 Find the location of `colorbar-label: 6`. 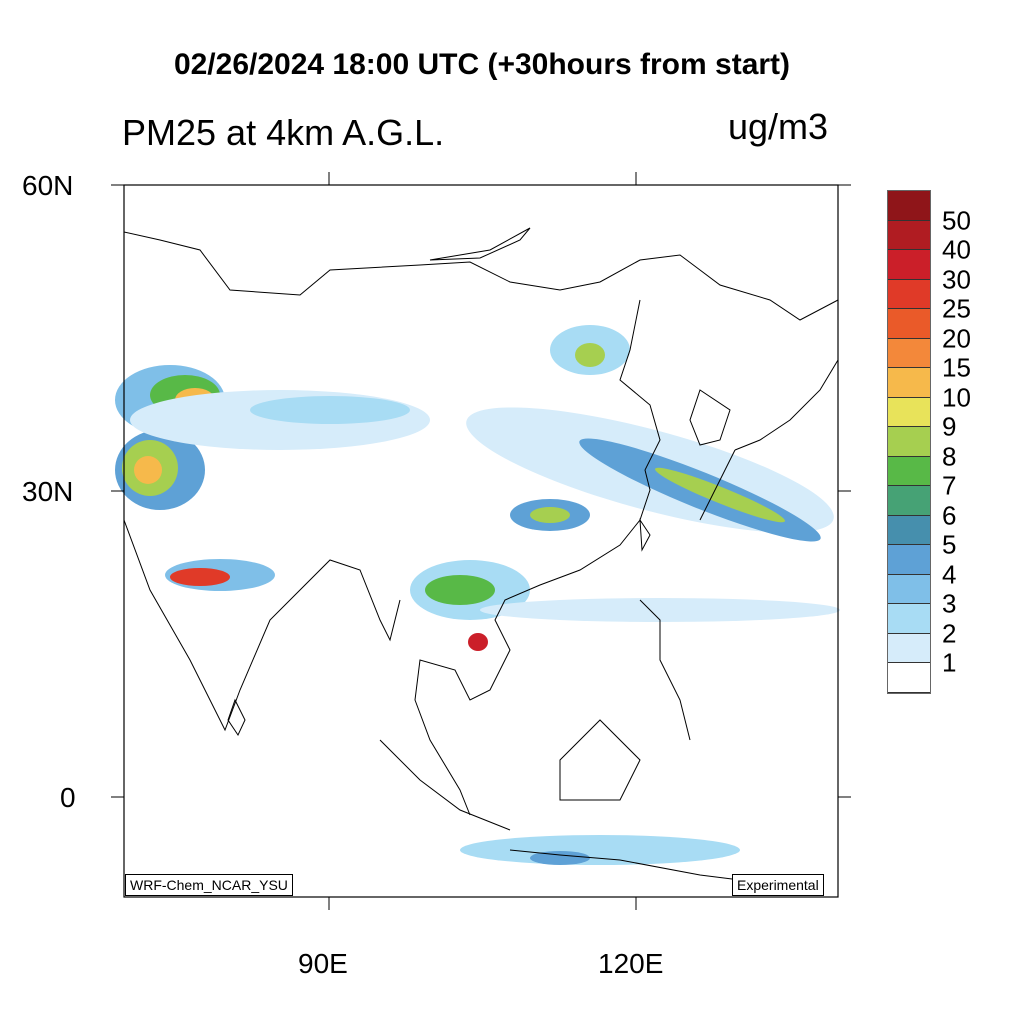

colorbar-label: 6 is located at coordinates (949, 515).